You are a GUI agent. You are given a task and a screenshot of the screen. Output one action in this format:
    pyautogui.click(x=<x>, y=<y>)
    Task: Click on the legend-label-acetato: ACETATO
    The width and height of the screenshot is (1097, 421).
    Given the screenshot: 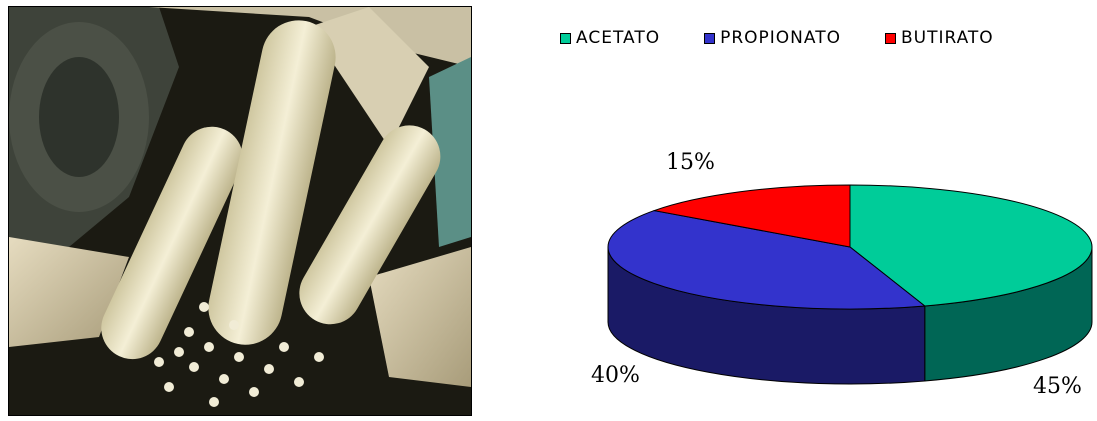 What is the action you would take?
    pyautogui.click(x=618, y=38)
    